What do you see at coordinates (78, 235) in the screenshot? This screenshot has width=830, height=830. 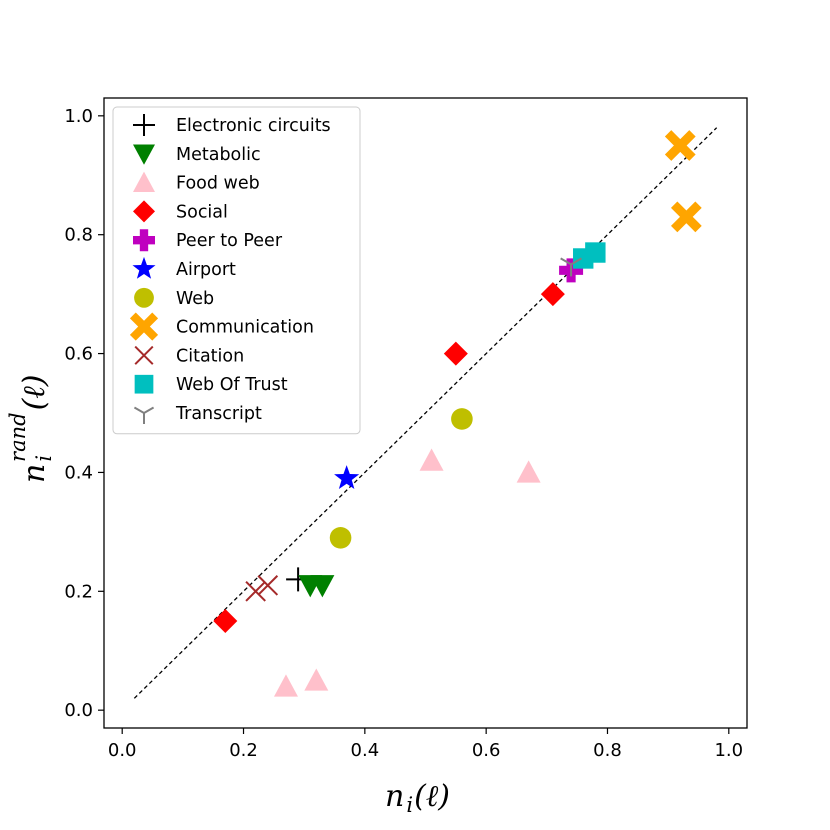 I see `y-tick-label: 0.8` at bounding box center [78, 235].